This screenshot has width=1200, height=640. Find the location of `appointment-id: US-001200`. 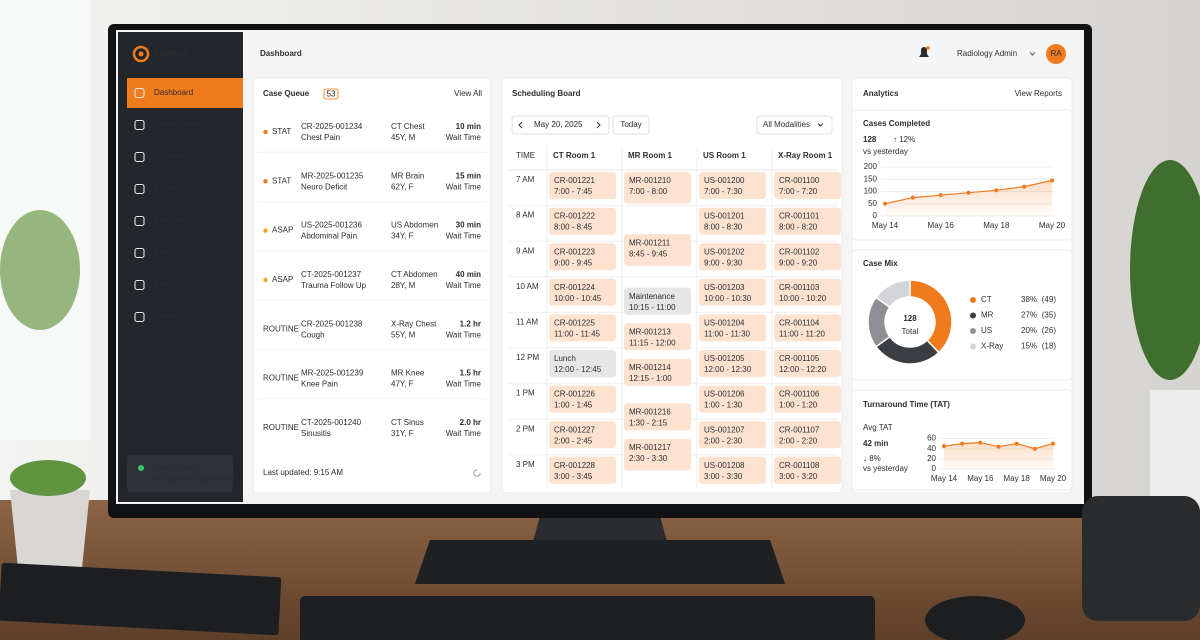

appointment-id: US-001200 is located at coordinates (724, 180).